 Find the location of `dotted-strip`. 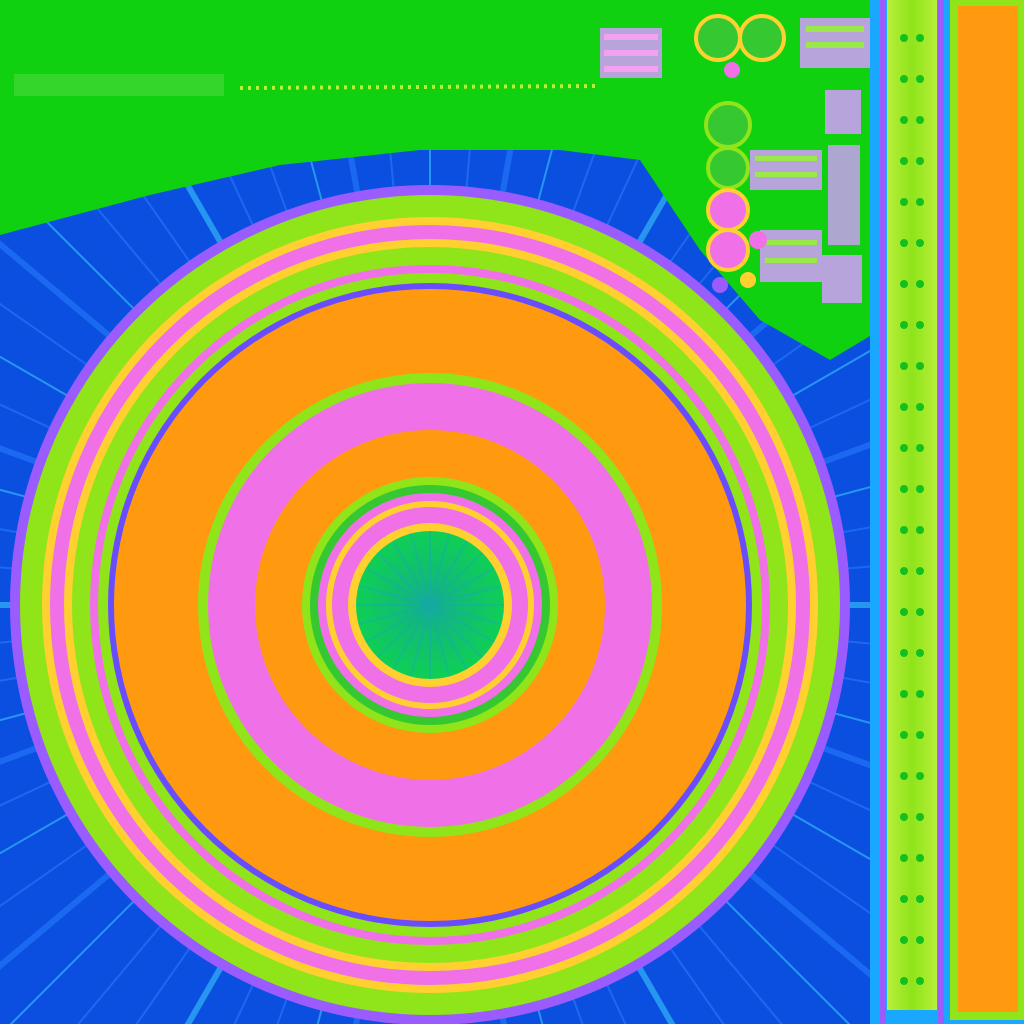

dotted-strip is located at coordinates (912, 505).